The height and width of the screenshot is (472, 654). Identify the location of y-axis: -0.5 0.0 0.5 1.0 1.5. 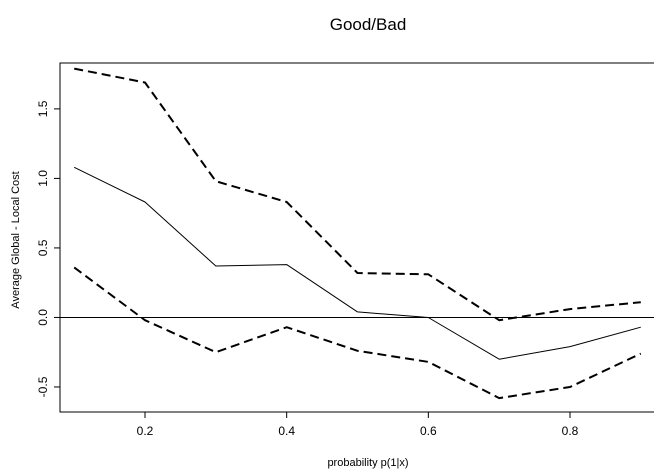
(48, 248).